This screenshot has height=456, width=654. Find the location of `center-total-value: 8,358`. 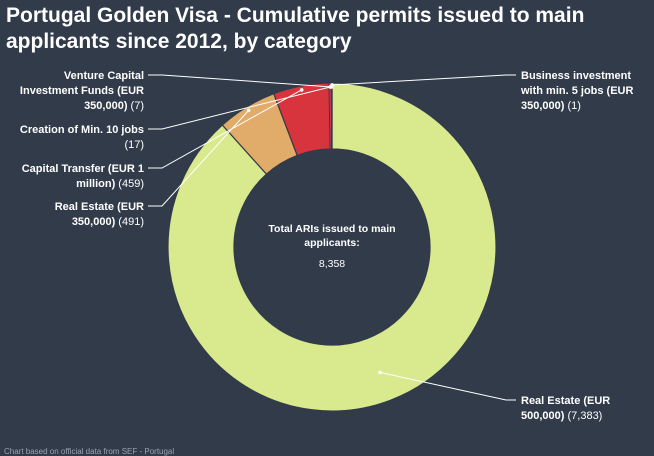

center-total-value: 8,358 is located at coordinates (332, 264).